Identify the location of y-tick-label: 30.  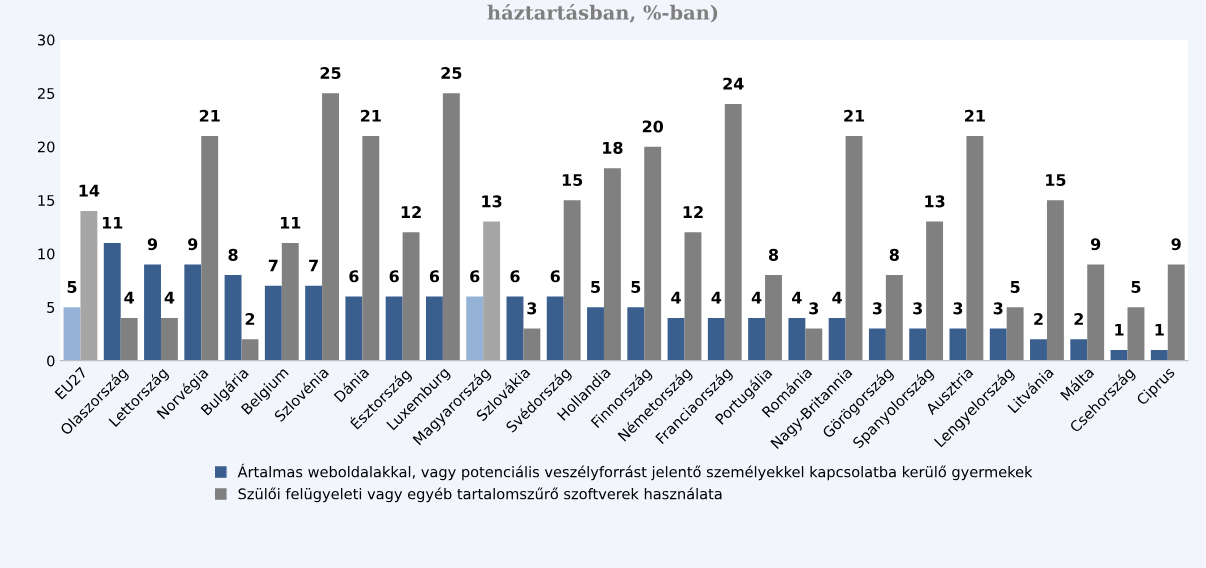
(46, 40).